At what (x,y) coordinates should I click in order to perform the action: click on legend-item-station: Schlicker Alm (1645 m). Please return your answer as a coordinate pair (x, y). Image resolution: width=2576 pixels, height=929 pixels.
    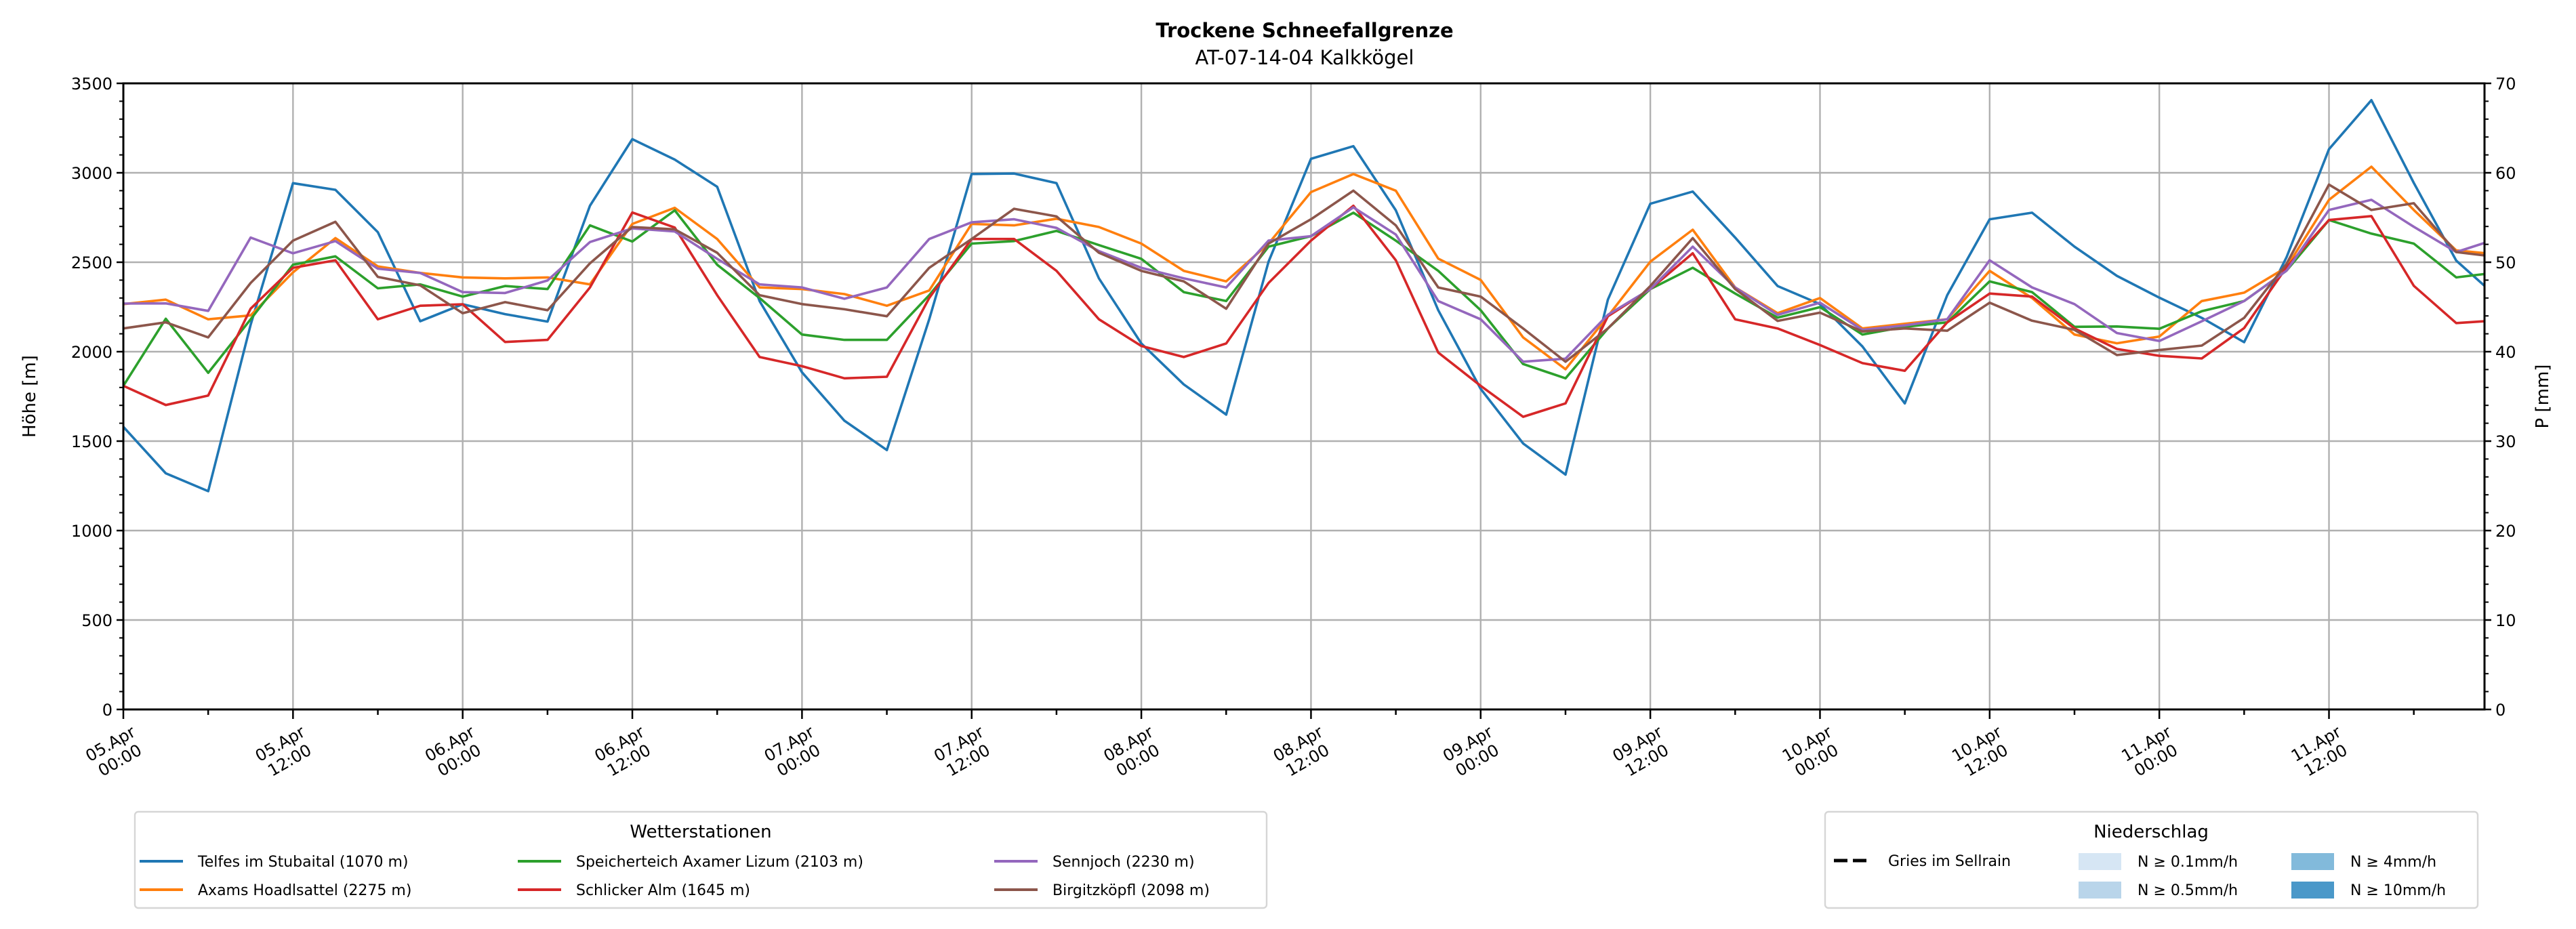
    Looking at the image, I should click on (634, 890).